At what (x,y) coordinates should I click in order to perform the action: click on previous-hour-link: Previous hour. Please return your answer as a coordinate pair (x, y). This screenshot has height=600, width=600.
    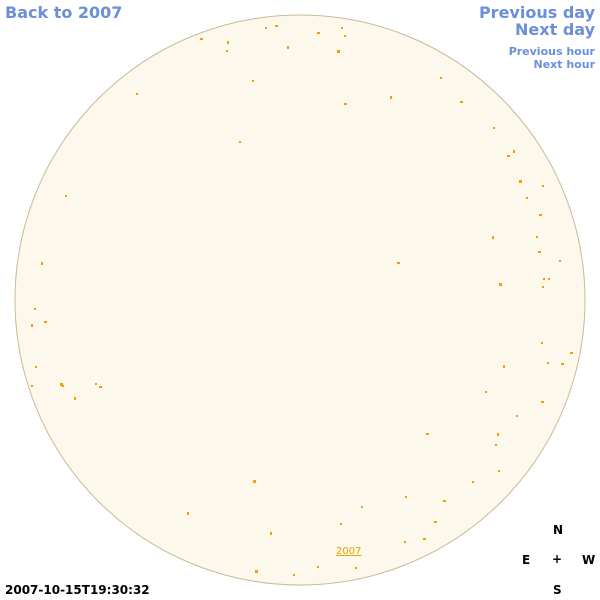
    Looking at the image, I should click on (551, 51).